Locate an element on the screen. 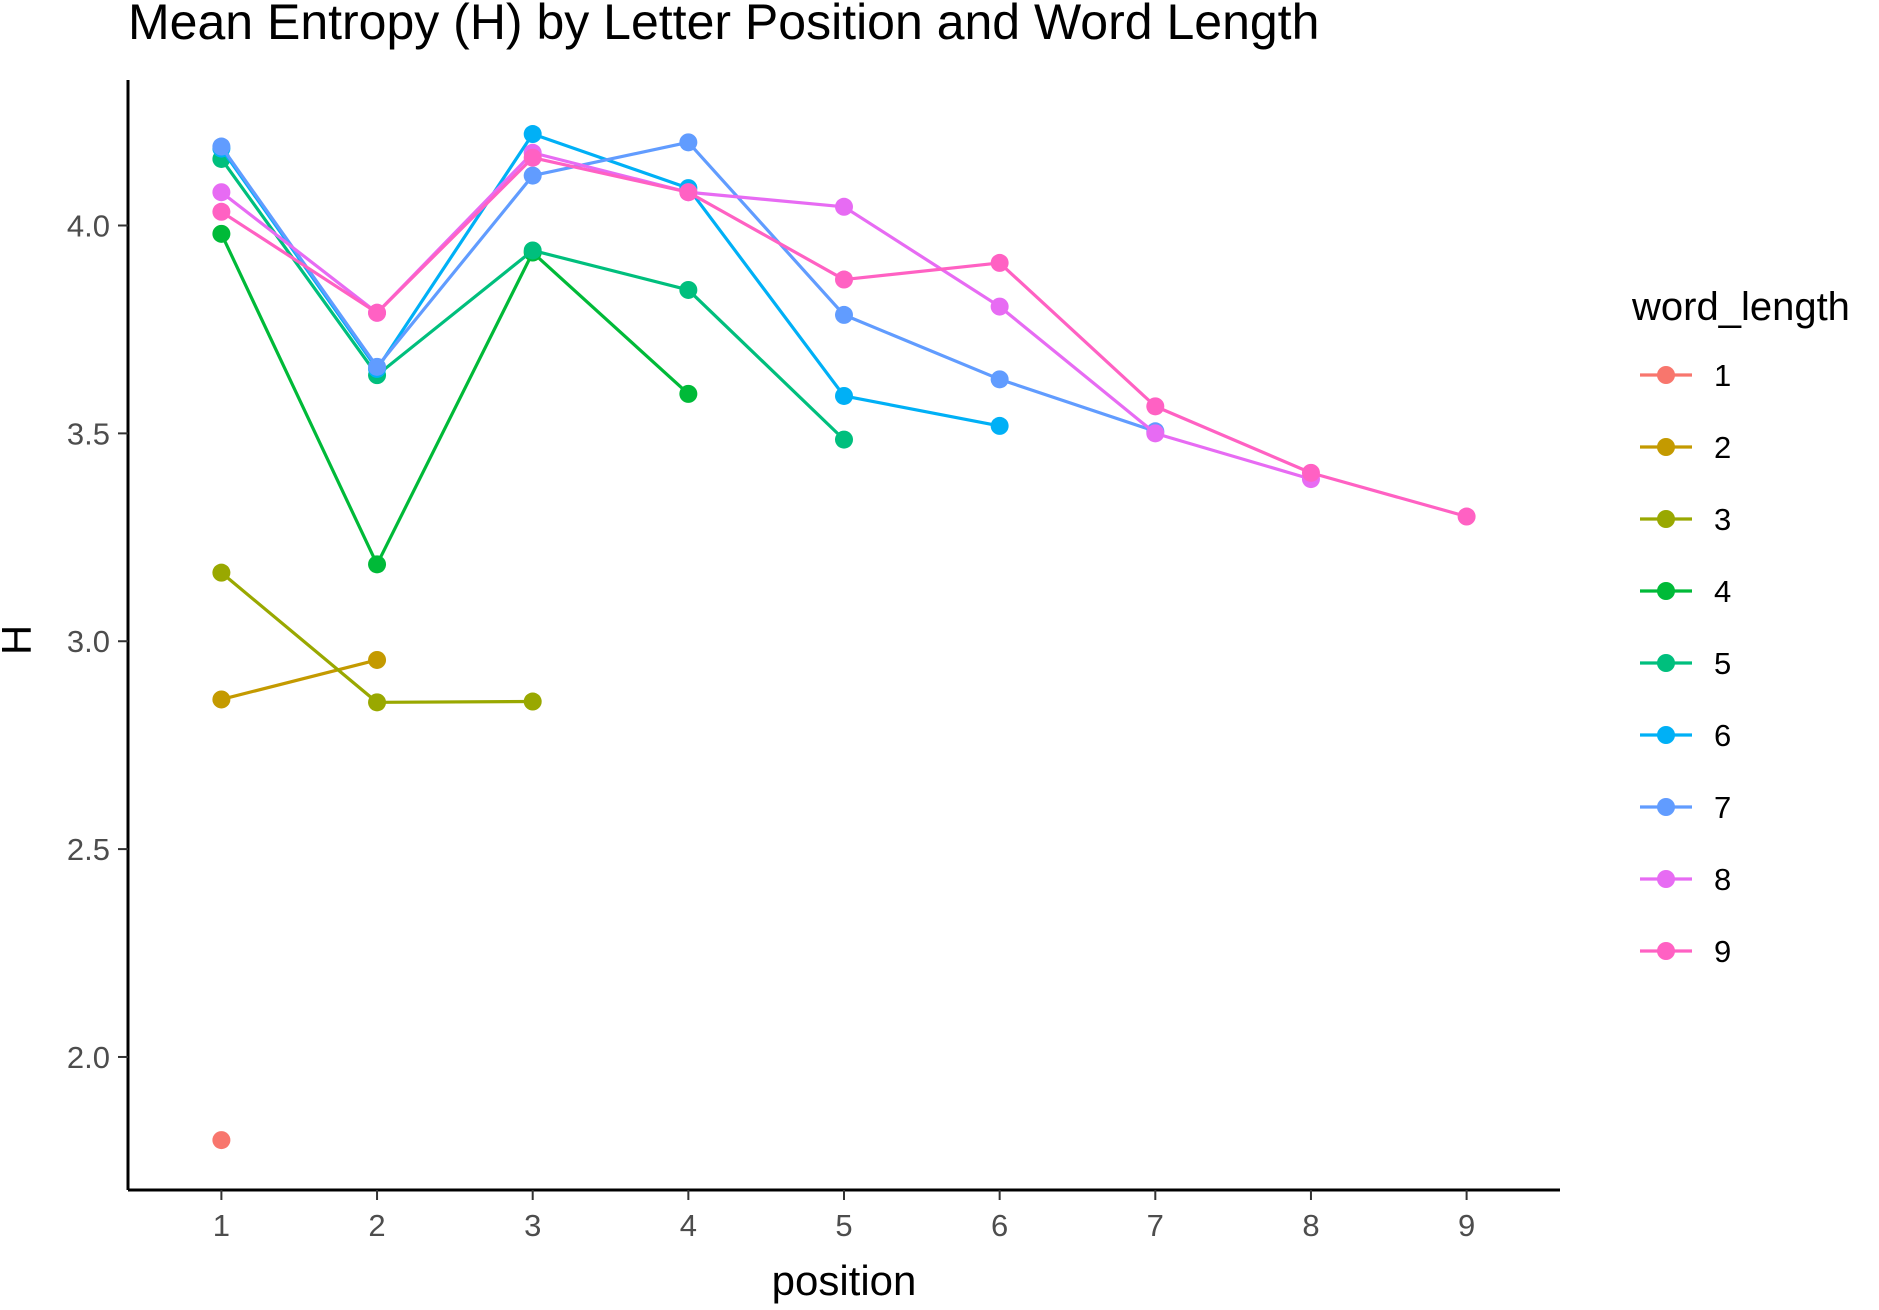  legend-item-3: 3 is located at coordinates (1685, 519).